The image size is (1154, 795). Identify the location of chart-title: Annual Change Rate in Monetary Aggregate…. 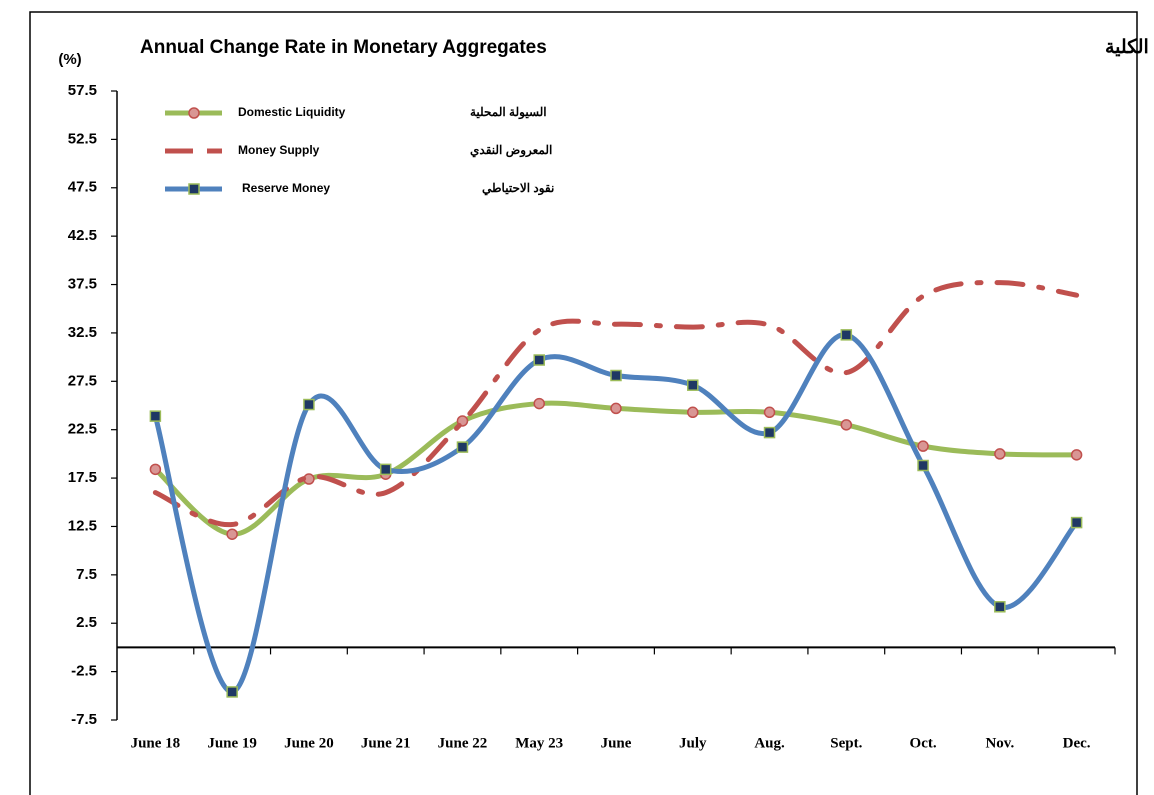
(343, 47).